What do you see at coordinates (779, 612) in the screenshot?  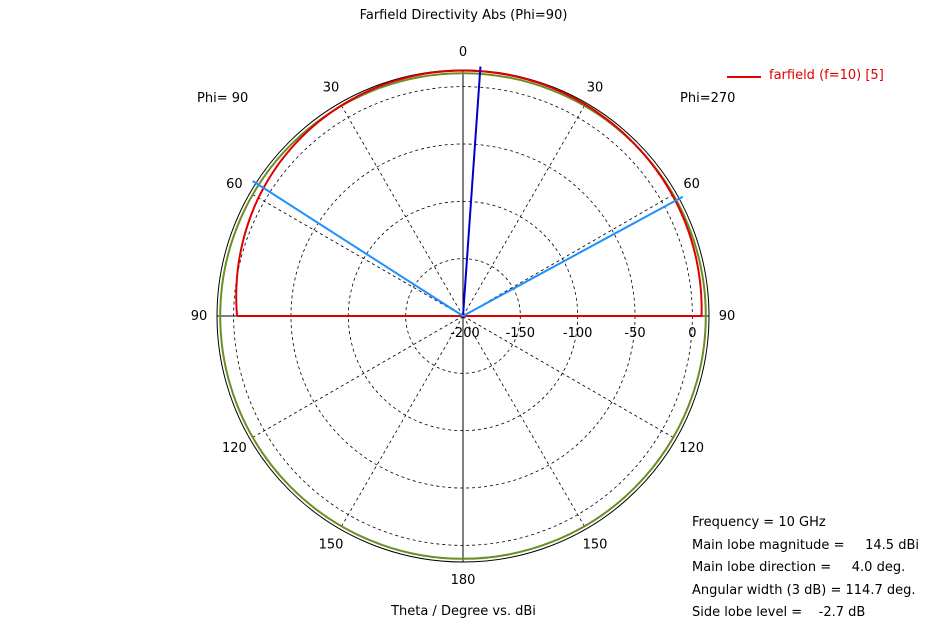 I see `info-side-lobe-level: Side lobe level = -2.7 dB` at bounding box center [779, 612].